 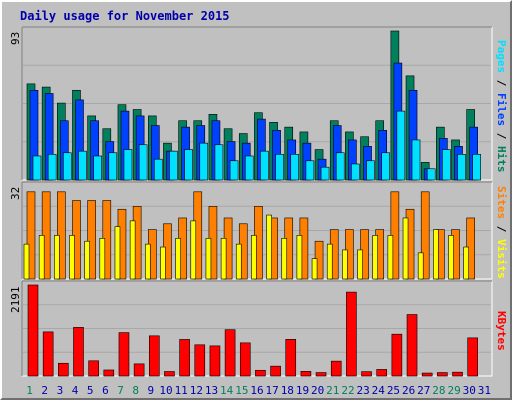 What do you see at coordinates (302, 390) in the screenshot?
I see `x-tick-label-day-19: 19` at bounding box center [302, 390].